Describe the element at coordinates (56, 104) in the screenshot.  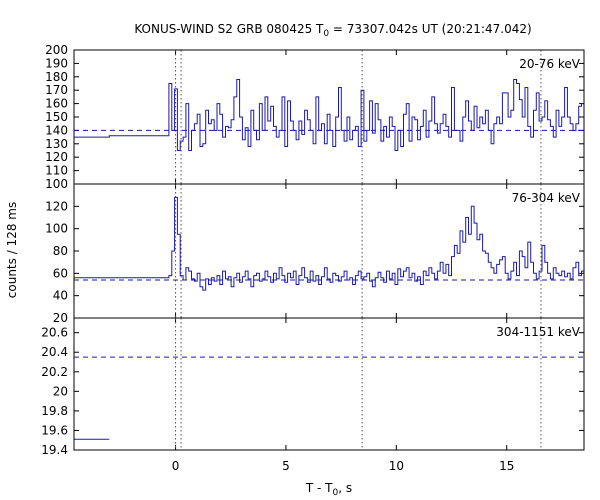
I see `y-tick-label: 160` at that location.